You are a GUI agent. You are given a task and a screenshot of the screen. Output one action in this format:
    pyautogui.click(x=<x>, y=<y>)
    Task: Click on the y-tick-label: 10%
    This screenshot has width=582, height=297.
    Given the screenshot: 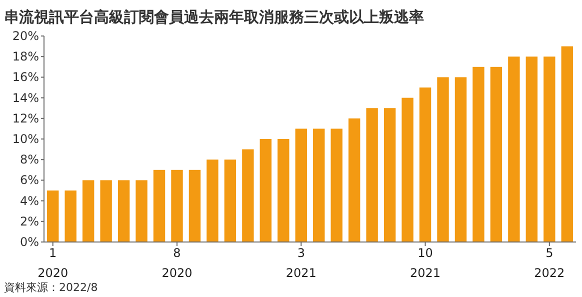 What is the action you would take?
    pyautogui.click(x=25, y=139)
    